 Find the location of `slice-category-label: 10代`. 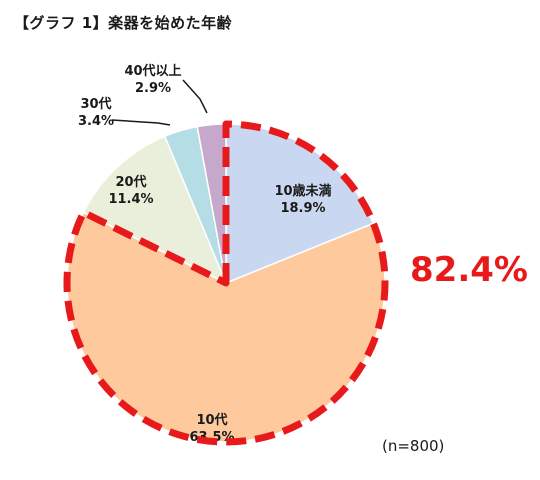

slice-category-label: 10代 is located at coordinates (211, 420).